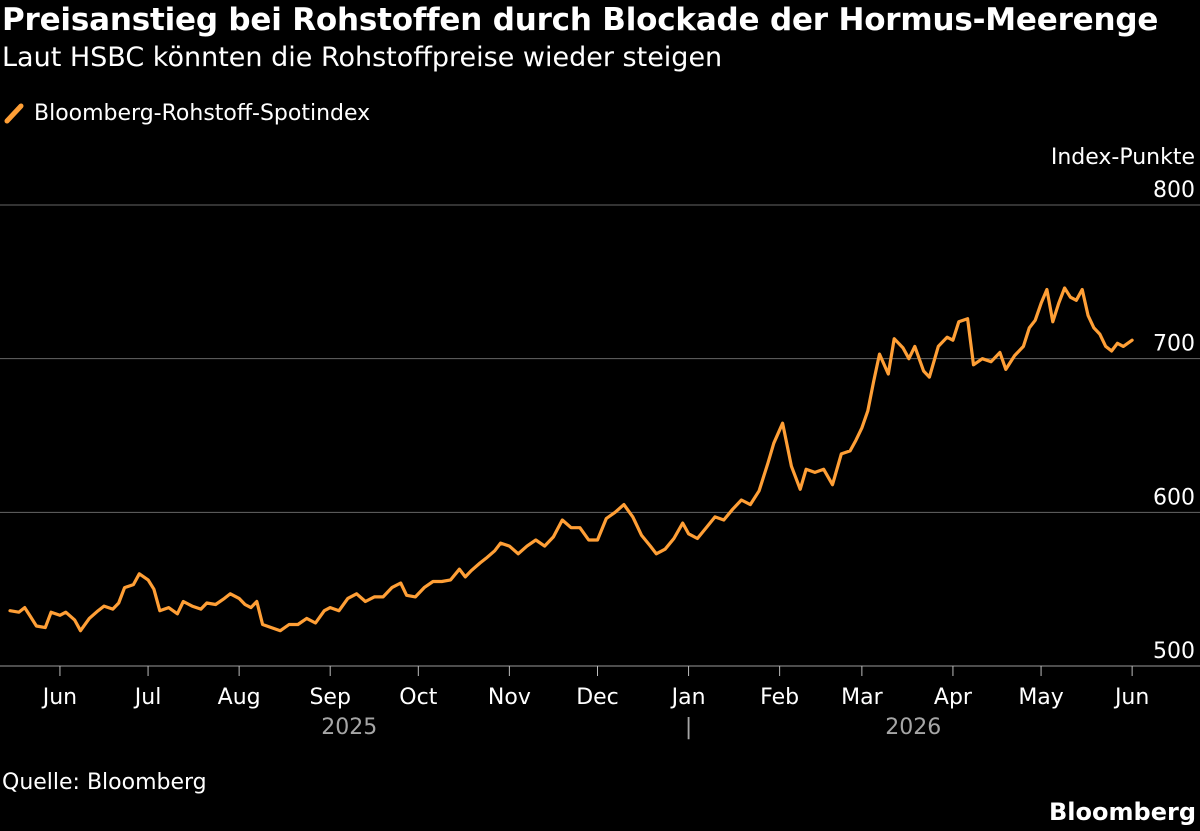 This screenshot has width=1200, height=831. I want to click on x-tick-label-oct-4: Oct, so click(418, 697).